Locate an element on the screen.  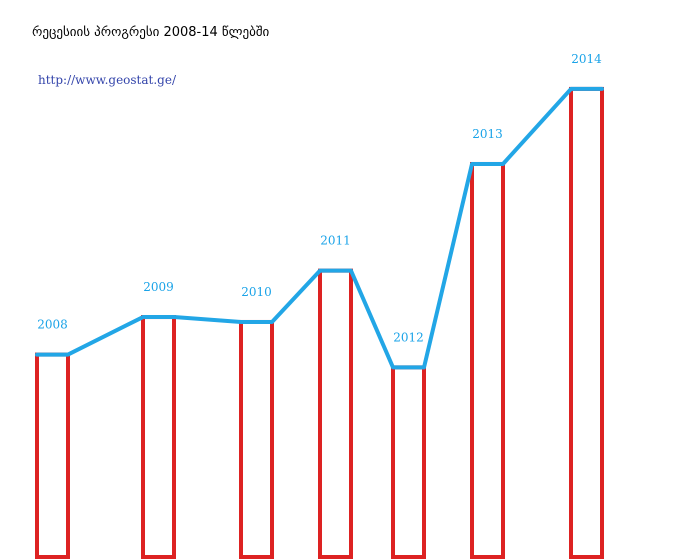
bar-2008 is located at coordinates (52, 455).